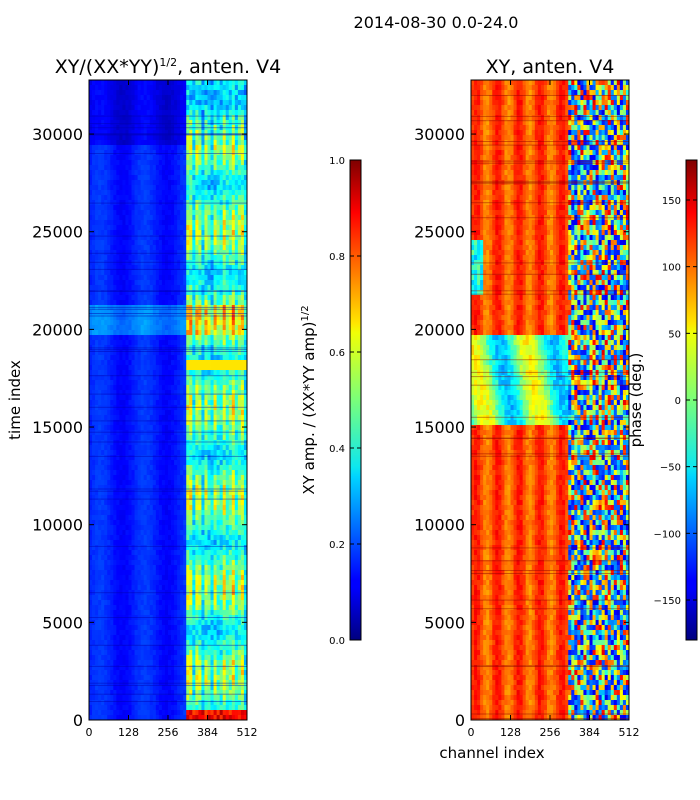  What do you see at coordinates (674, 334) in the screenshot?
I see `phase-colorbar-tick-label: 50` at bounding box center [674, 334].